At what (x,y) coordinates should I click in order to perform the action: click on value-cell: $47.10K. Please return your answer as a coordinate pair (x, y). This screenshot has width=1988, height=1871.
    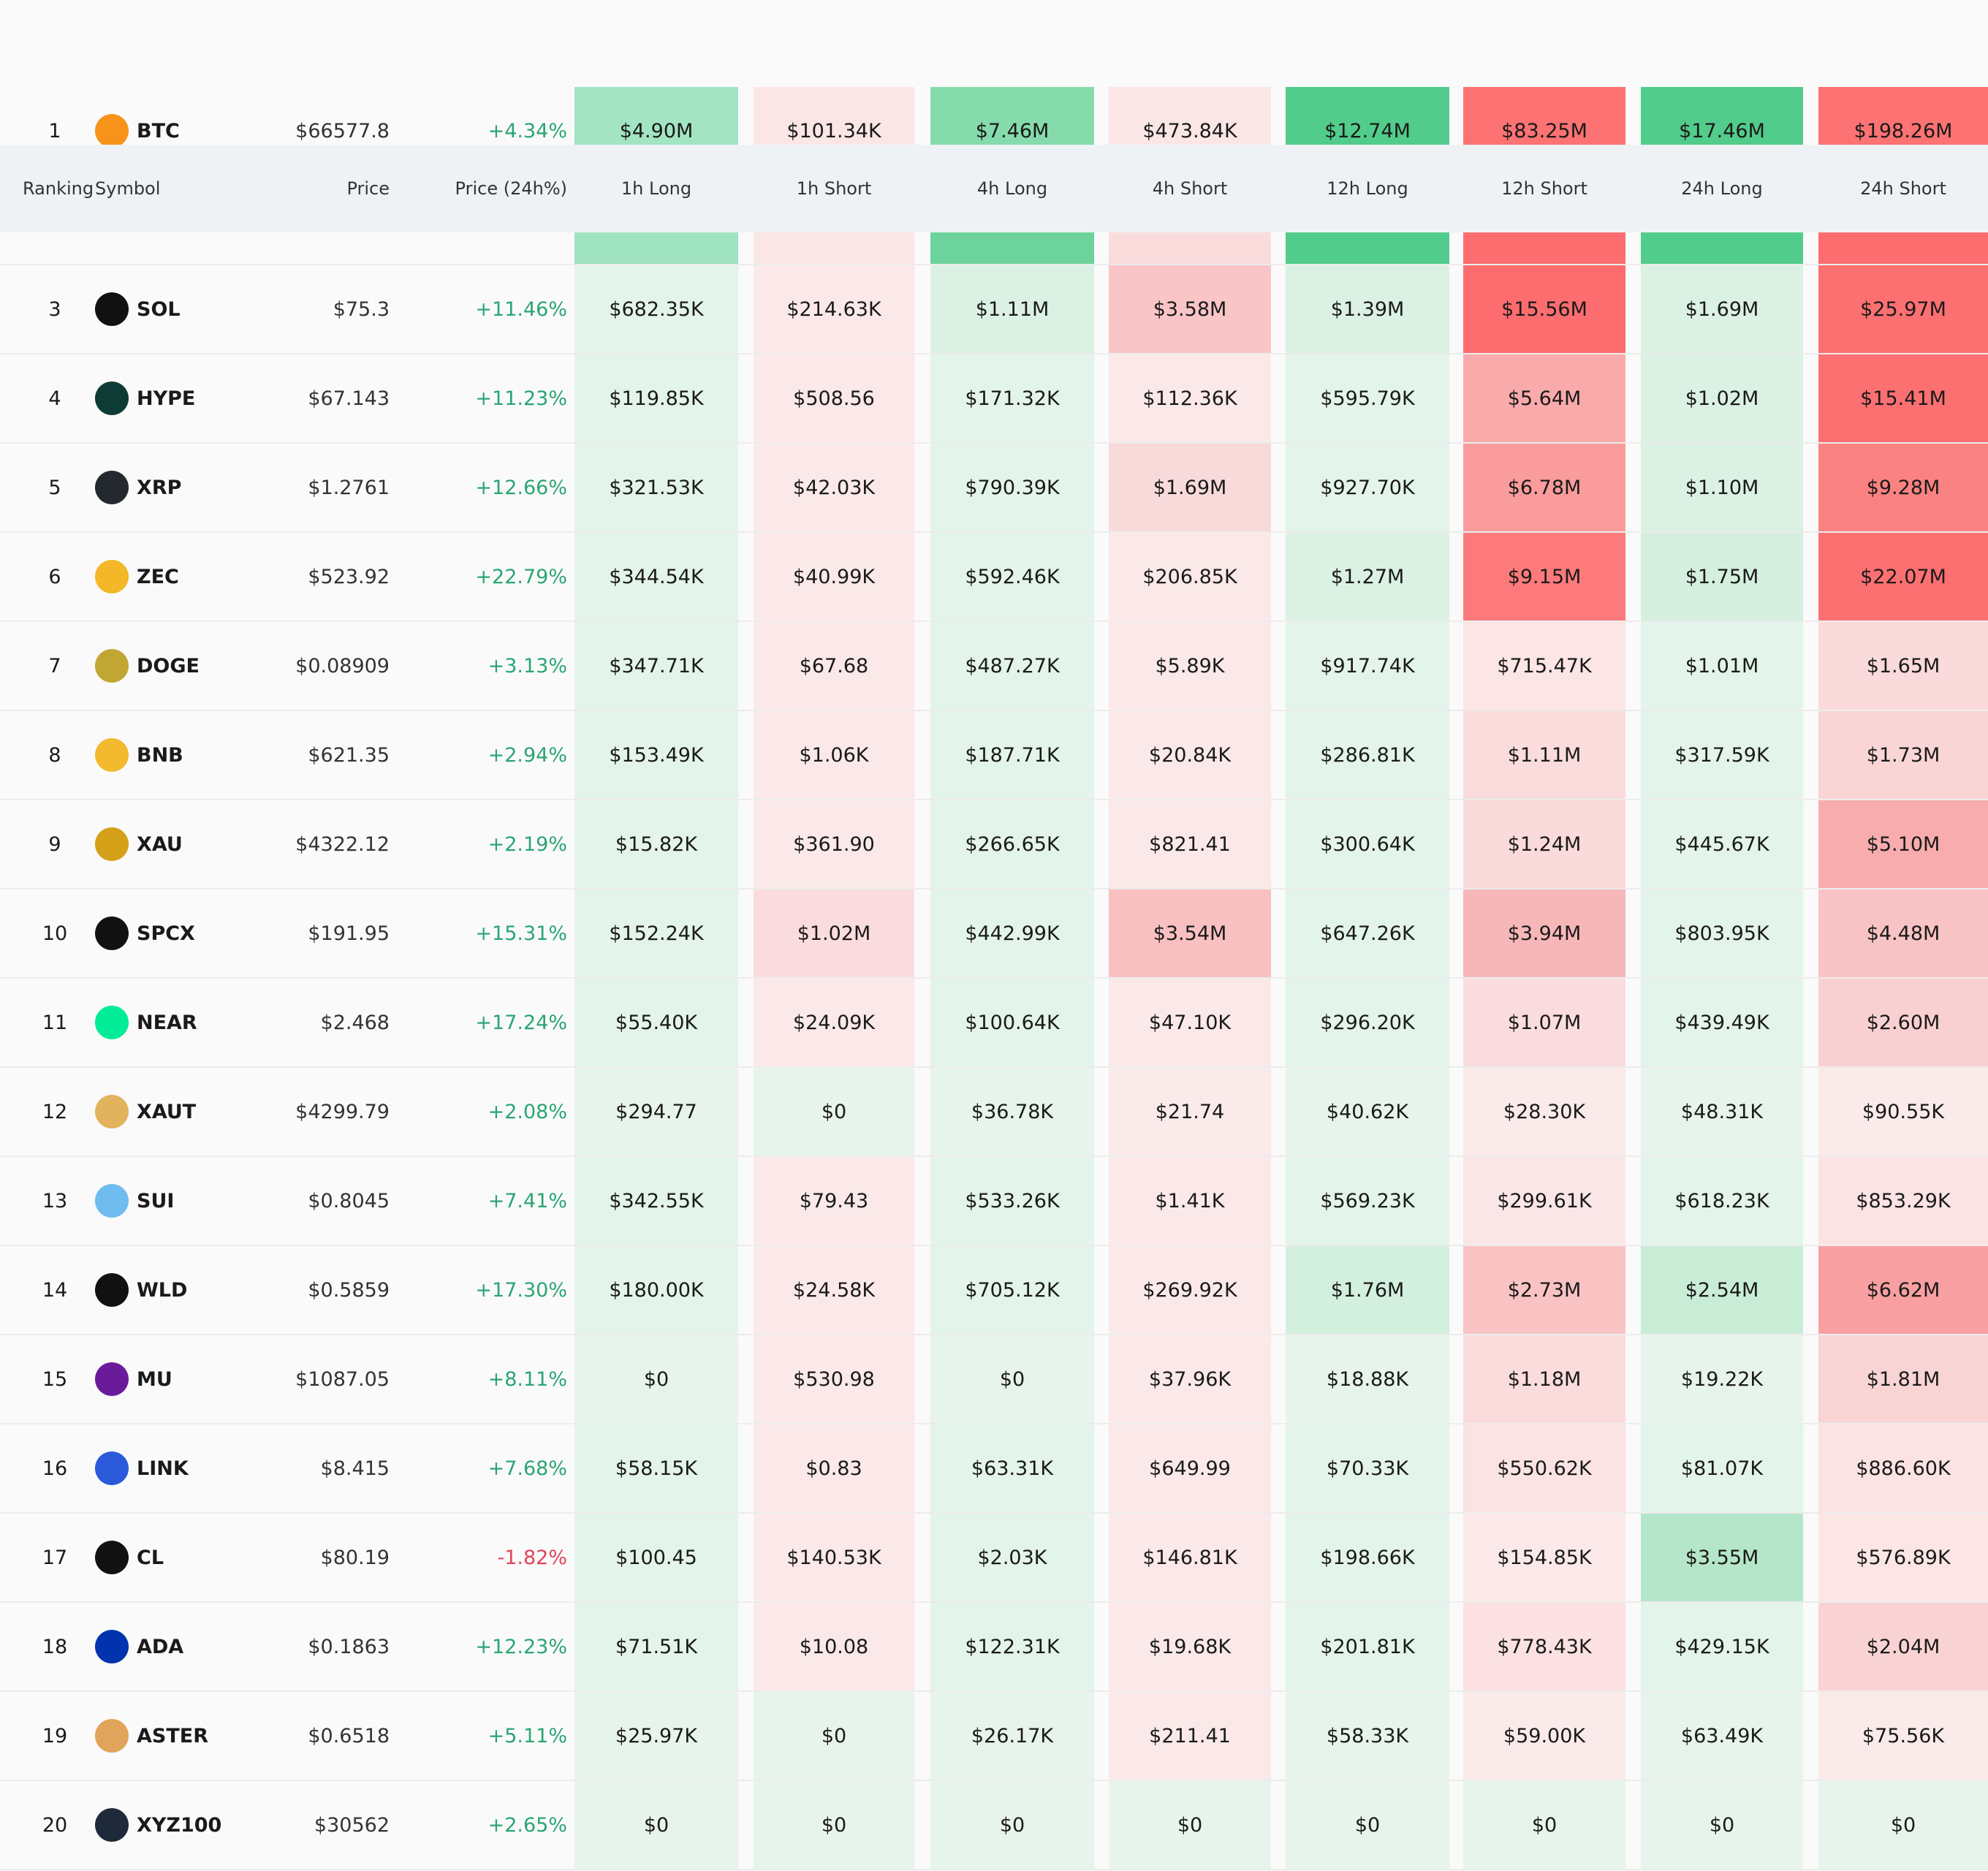
    Looking at the image, I should click on (1190, 1022).